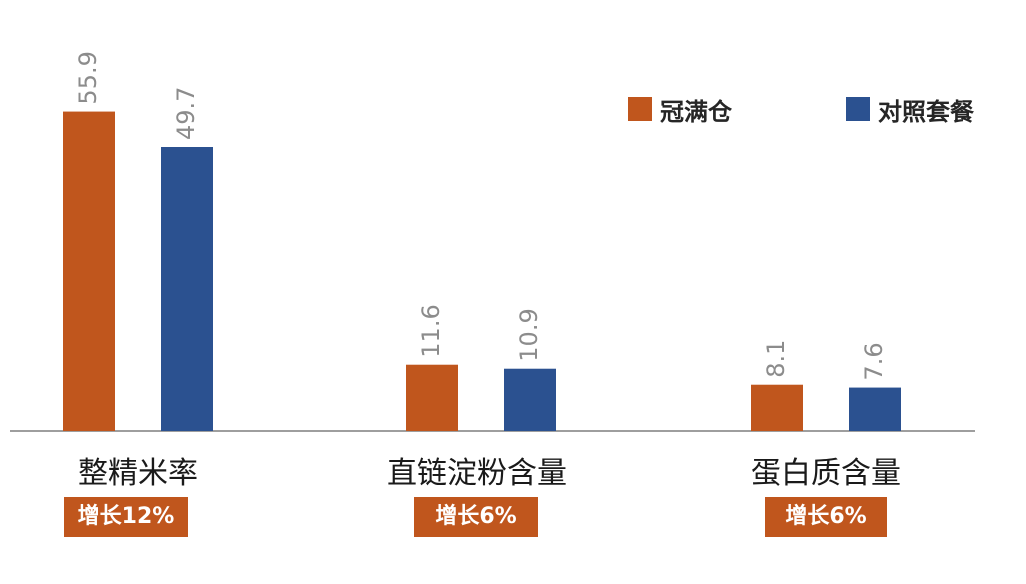  What do you see at coordinates (126, 517) in the screenshot?
I see `growth-badge-1: 增长12%` at bounding box center [126, 517].